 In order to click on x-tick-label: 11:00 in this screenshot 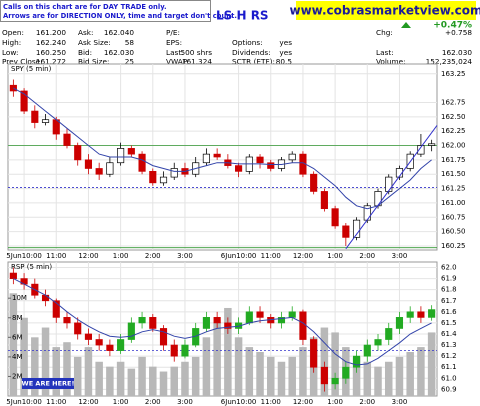, I will do `click(56, 256)`.